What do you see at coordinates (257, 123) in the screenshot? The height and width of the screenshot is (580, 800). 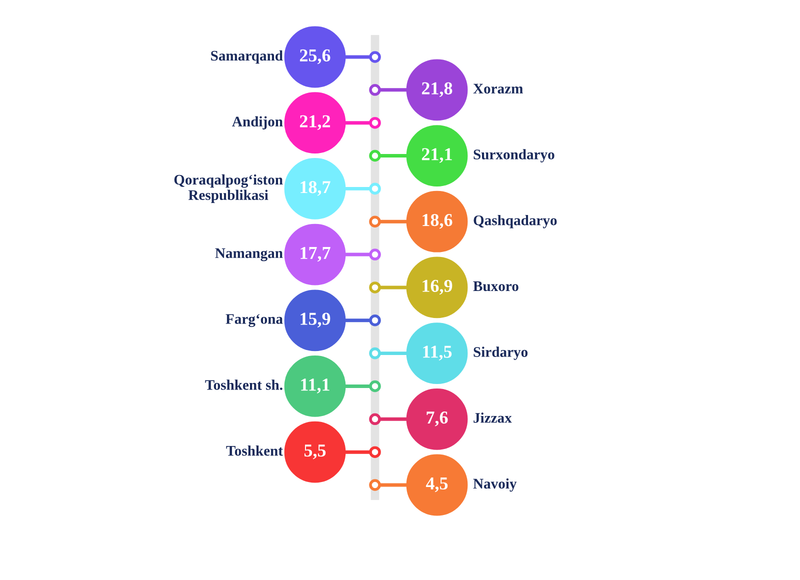 I see `category-label: Andijon` at bounding box center [257, 123].